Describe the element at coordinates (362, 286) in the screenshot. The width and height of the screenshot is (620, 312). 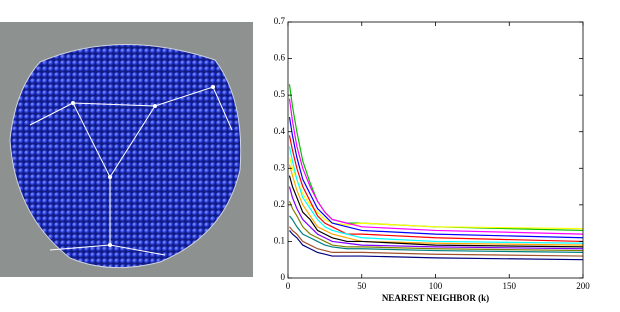
I see `x-tick-label: 50` at that location.